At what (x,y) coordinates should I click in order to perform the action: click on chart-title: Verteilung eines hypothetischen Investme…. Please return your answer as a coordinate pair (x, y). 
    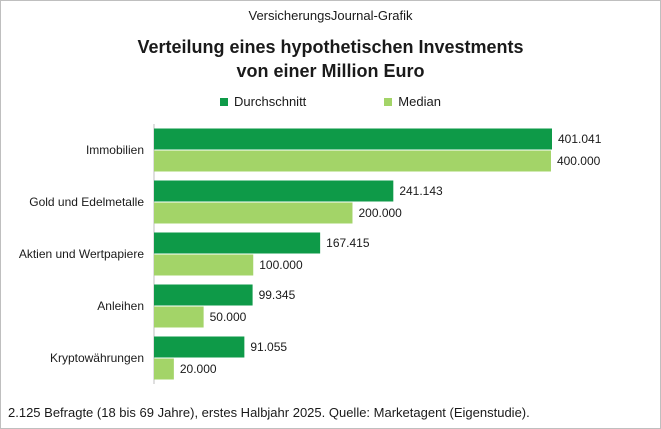
    Looking at the image, I should click on (330, 59).